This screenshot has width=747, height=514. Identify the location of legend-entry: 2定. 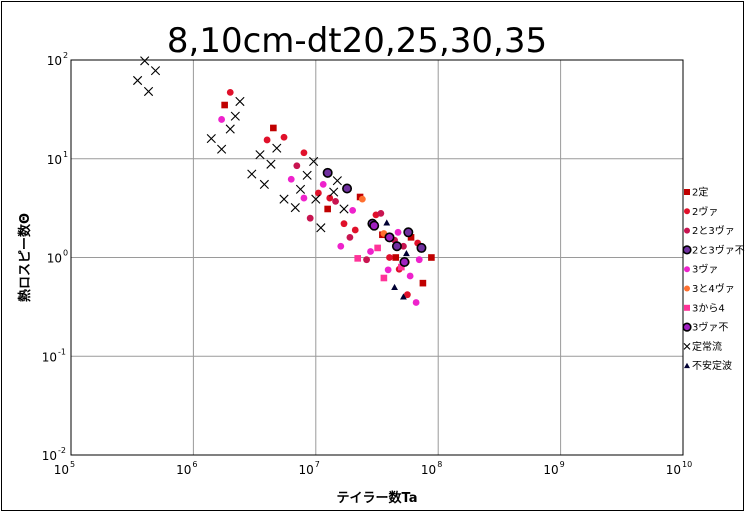
(696, 192).